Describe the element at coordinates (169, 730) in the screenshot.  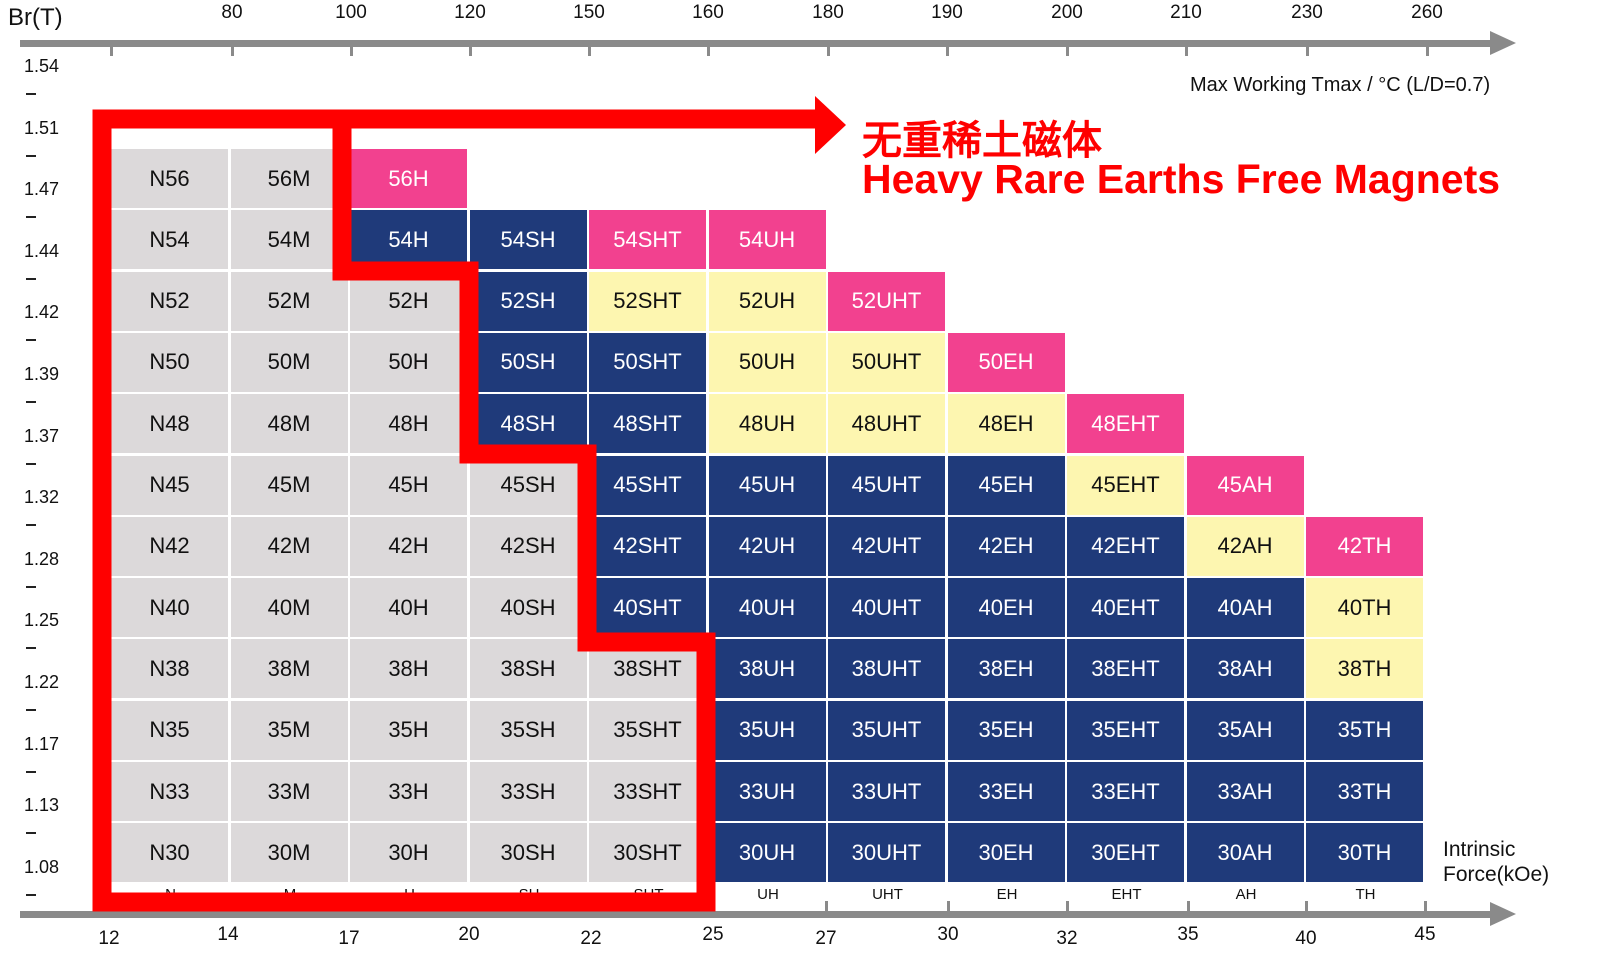
I see `grade-cell: N35` at that location.